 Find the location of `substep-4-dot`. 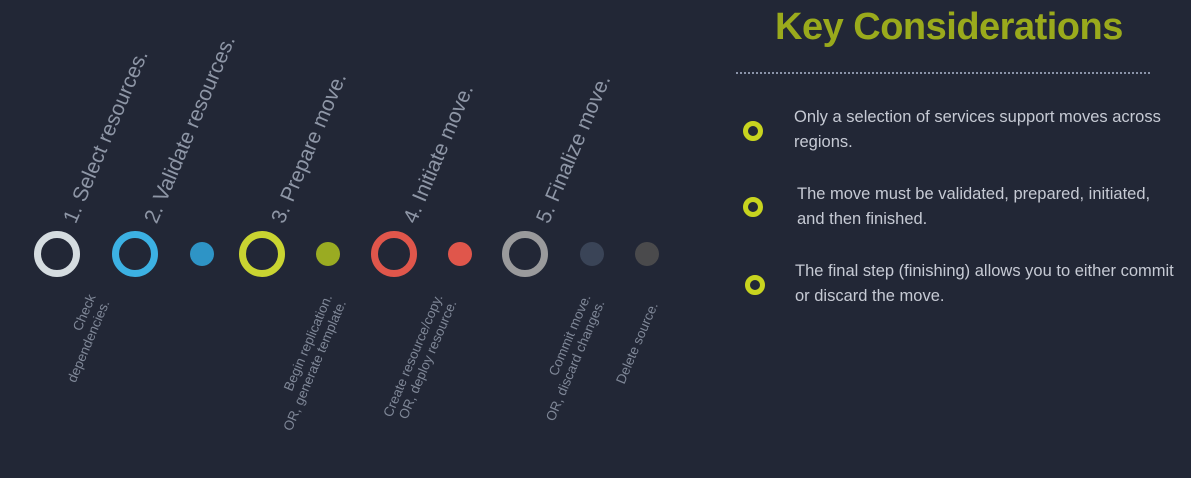

substep-4-dot is located at coordinates (592, 254).